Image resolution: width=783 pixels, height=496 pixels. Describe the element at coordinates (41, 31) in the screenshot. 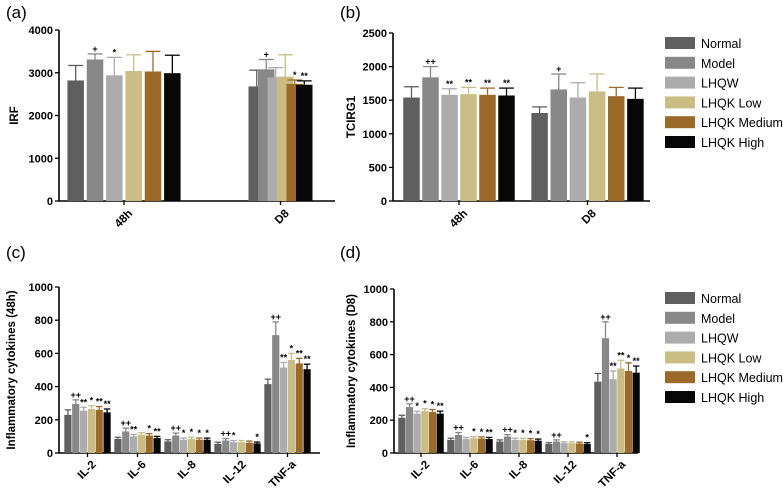

I see `y-tick-label: 4000` at that location.